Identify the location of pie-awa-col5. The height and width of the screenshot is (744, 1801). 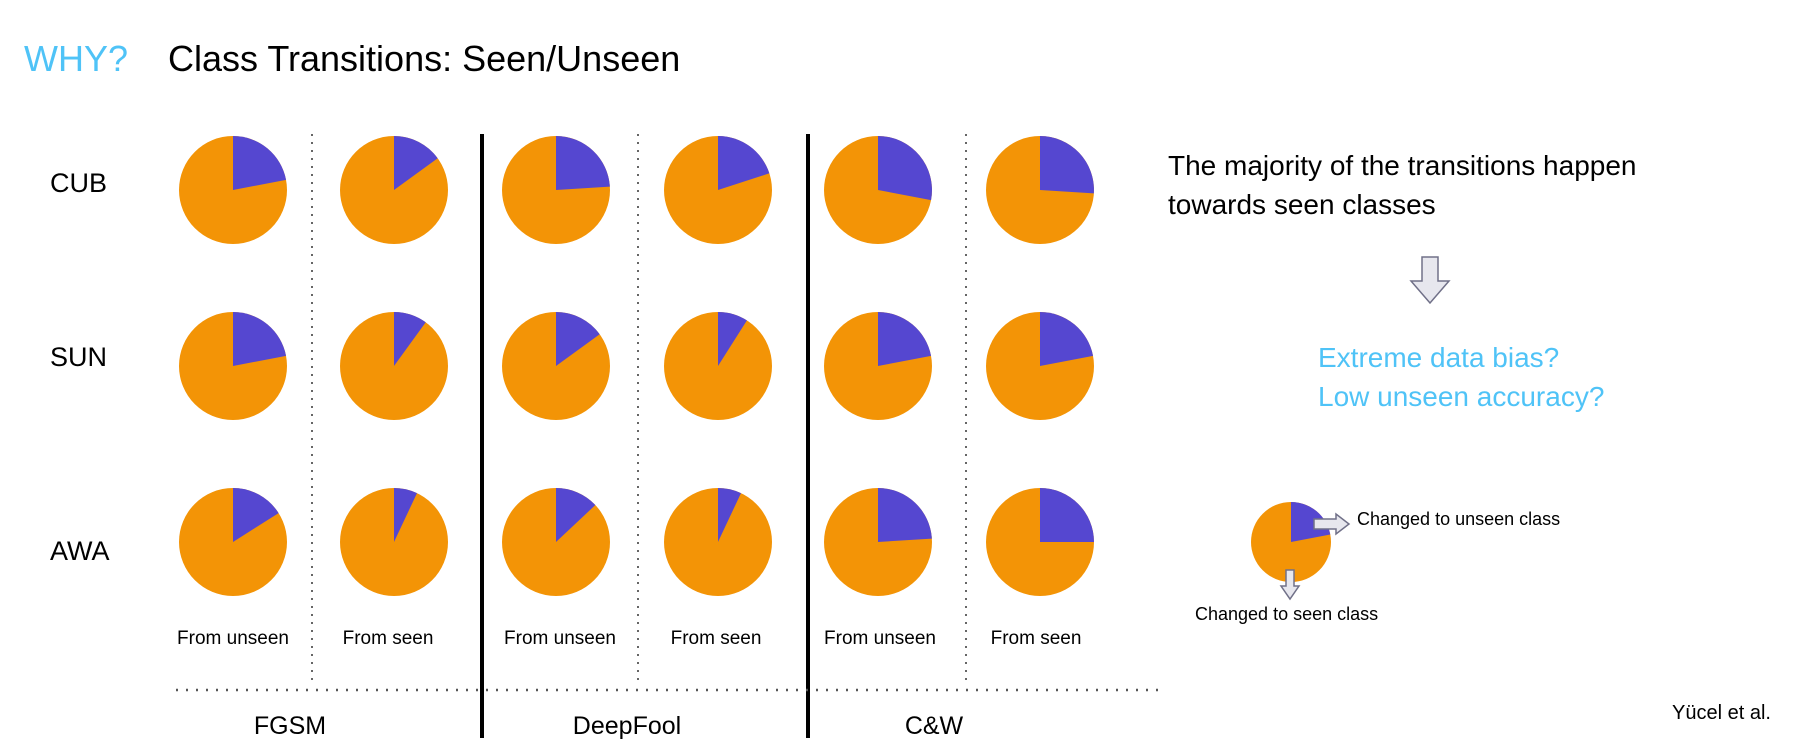
(878, 542).